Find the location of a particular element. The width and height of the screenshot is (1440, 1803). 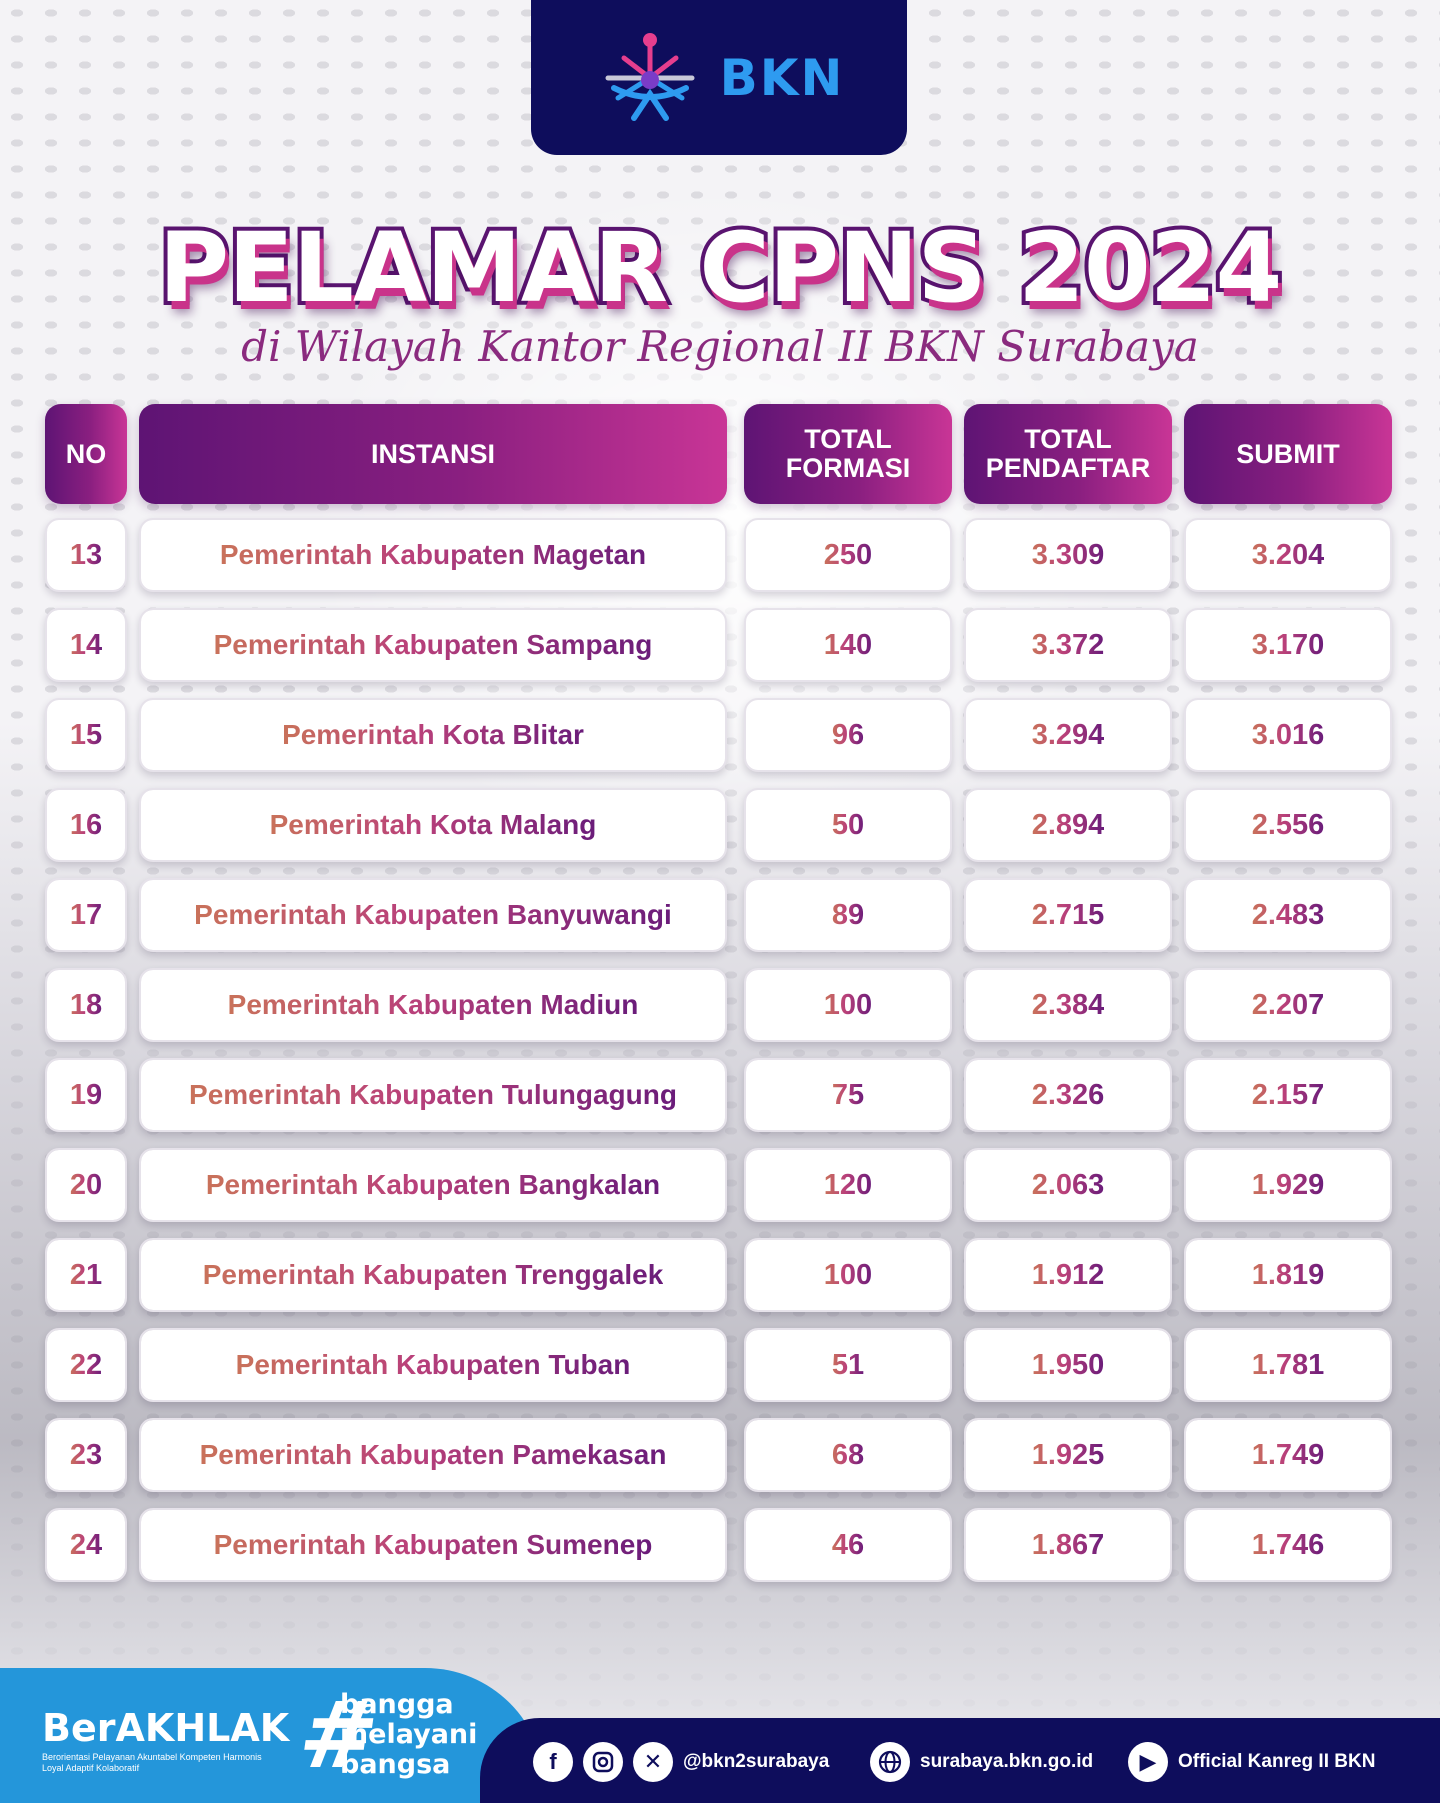

cell-submit: 2.556 is located at coordinates (1288, 825).